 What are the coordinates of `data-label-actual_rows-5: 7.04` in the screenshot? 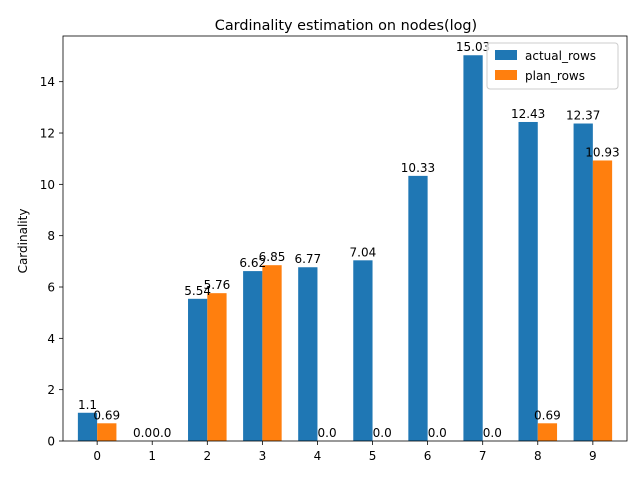 It's located at (363, 252).